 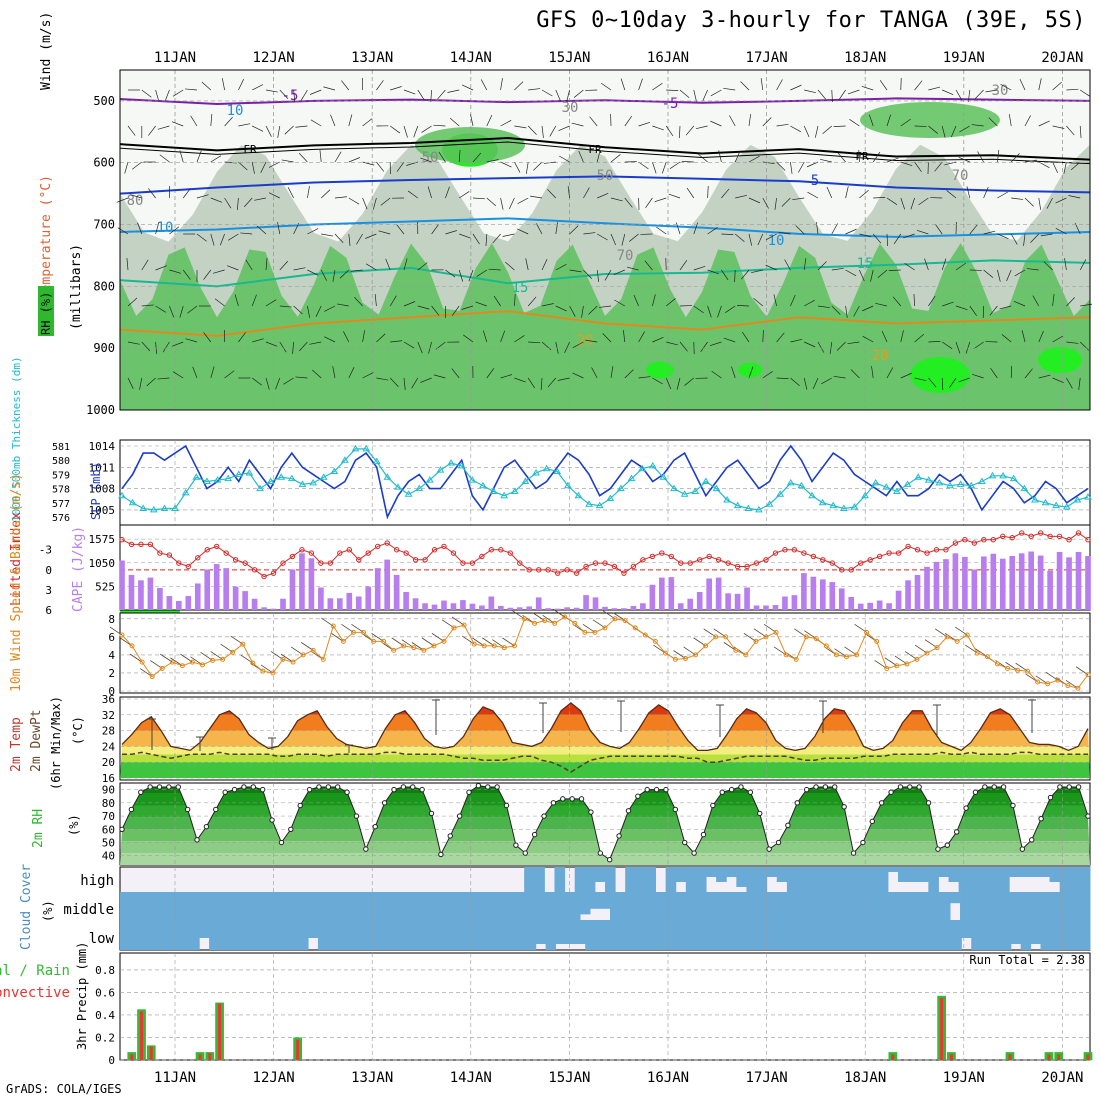 I want to click on ylabel-lifted-index: Lifted Index, so click(x=16, y=559).